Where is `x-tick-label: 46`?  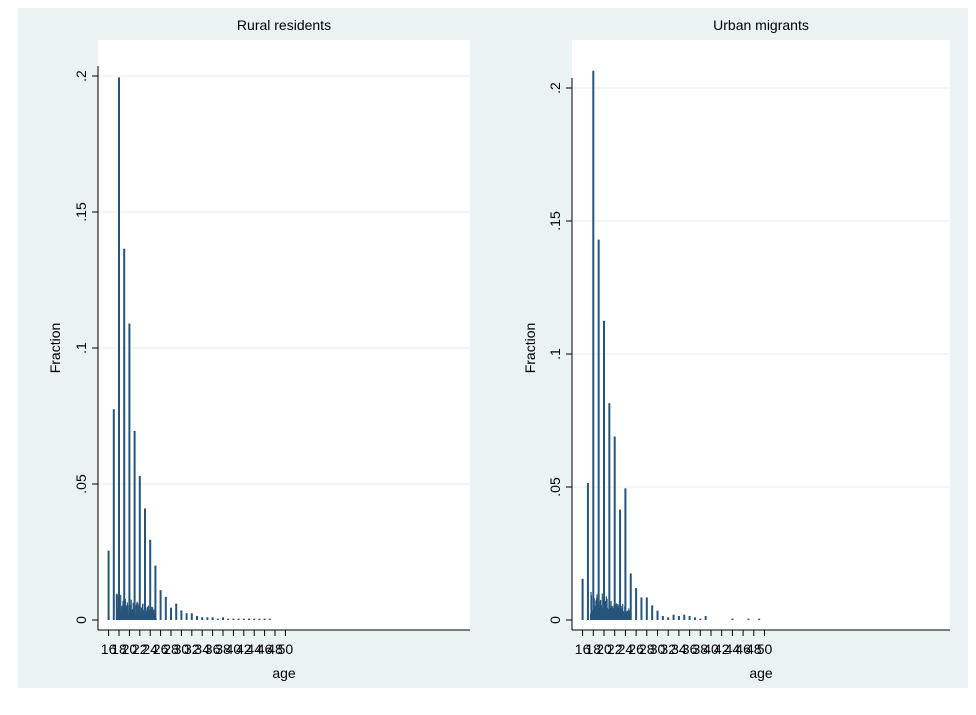
x-tick-label: 46 is located at coordinates (265, 649).